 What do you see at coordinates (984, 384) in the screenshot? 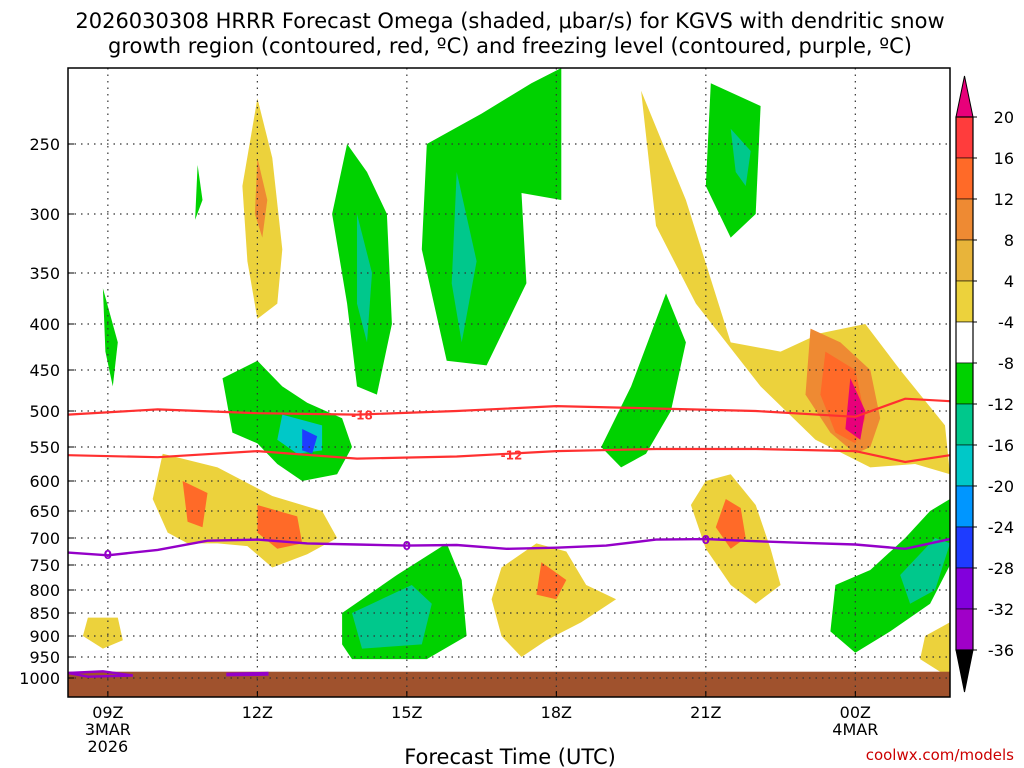
I see `colorbar: 20 16 12 8 4 -4 -8 -12 -16 -20 -24 -28 -32 -36` at bounding box center [984, 384].